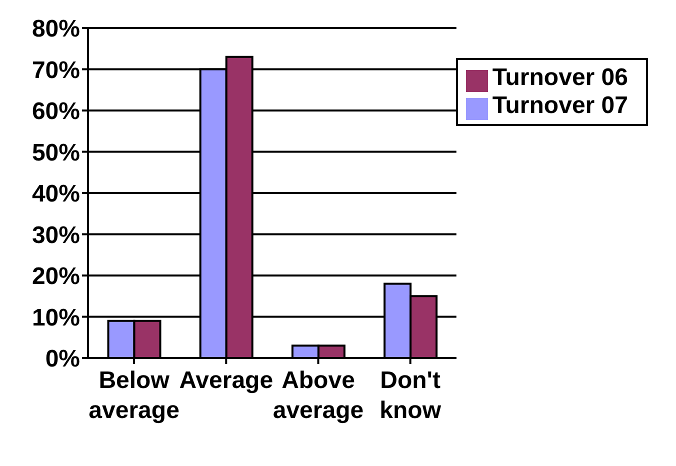  I want to click on y-tick-label: 70%, so click(56, 70).